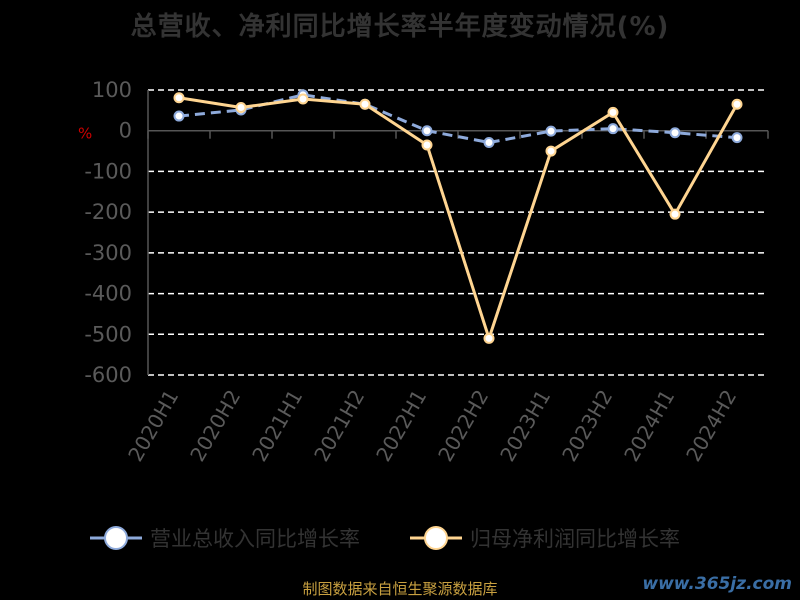  What do you see at coordinates (108, 375) in the screenshot?
I see `y-tick-label: -600` at bounding box center [108, 375].